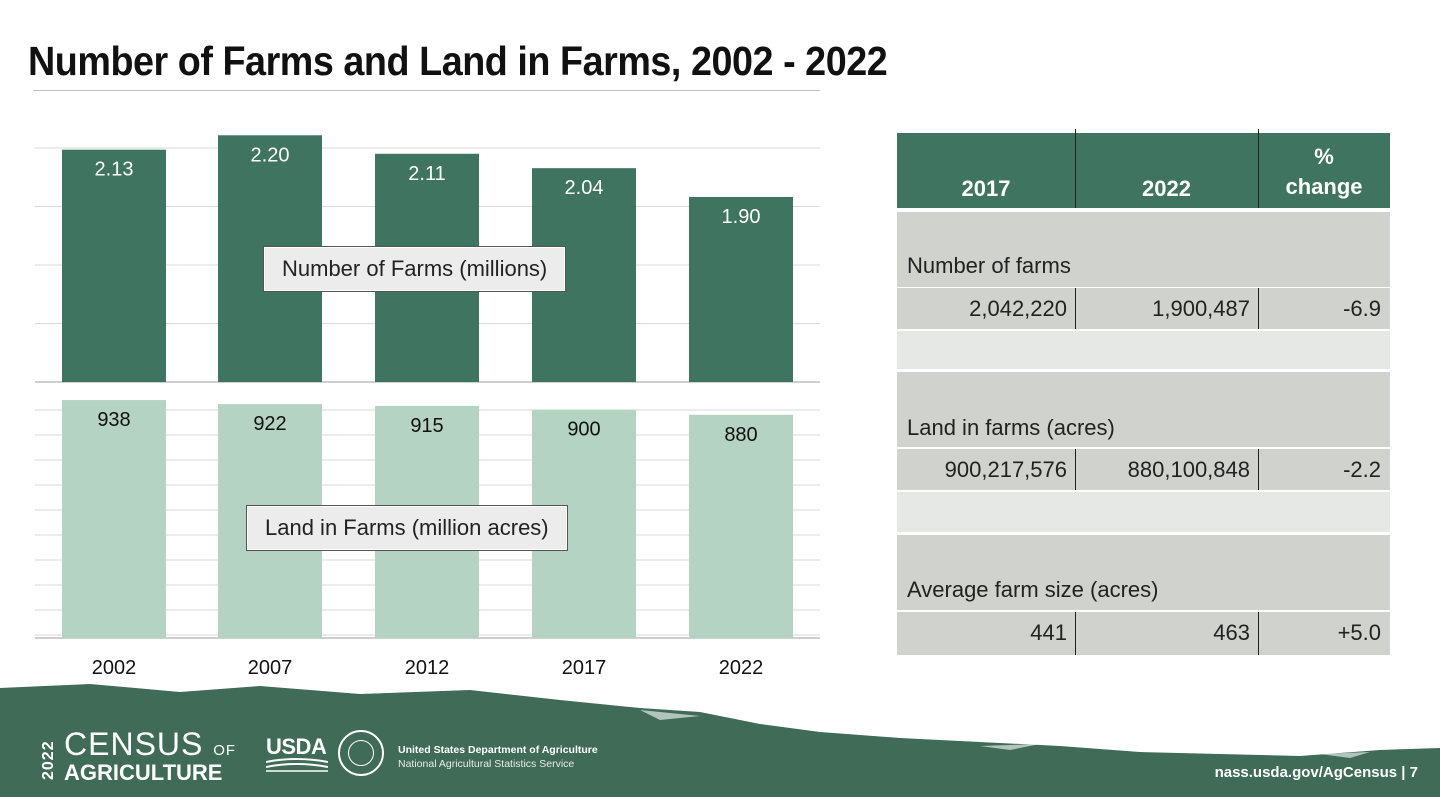 This screenshot has width=1440, height=797. I want to click on census-word: CENSUS OF, so click(150, 744).